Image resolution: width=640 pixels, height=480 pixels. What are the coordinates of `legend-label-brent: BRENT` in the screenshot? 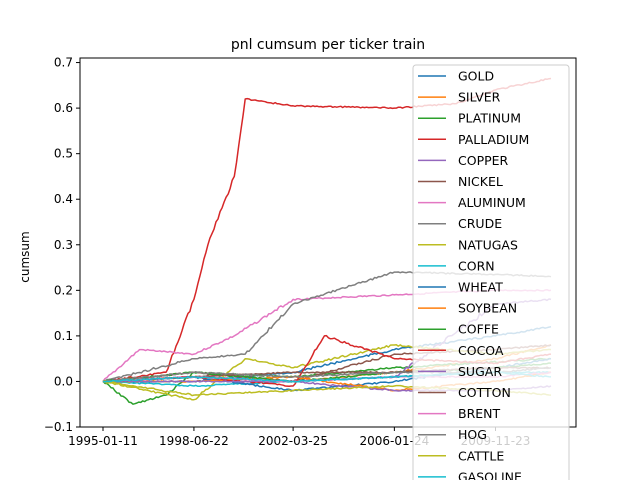 It's located at (479, 413).